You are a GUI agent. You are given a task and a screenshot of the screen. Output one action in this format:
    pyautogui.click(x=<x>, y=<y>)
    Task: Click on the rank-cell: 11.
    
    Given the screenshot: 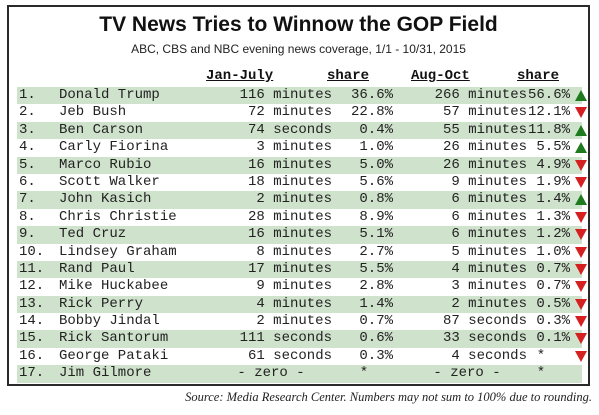 What is the action you would take?
    pyautogui.click(x=32, y=268)
    